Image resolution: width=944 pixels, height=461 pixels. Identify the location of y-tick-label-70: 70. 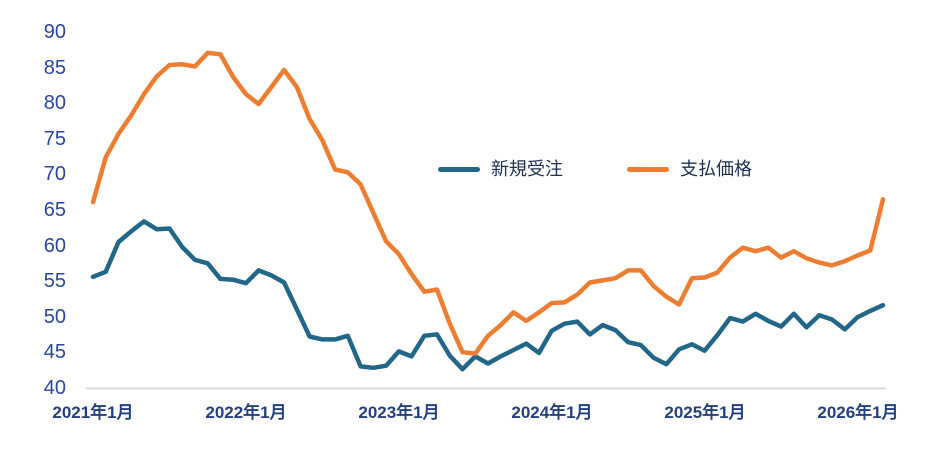
(54, 174).